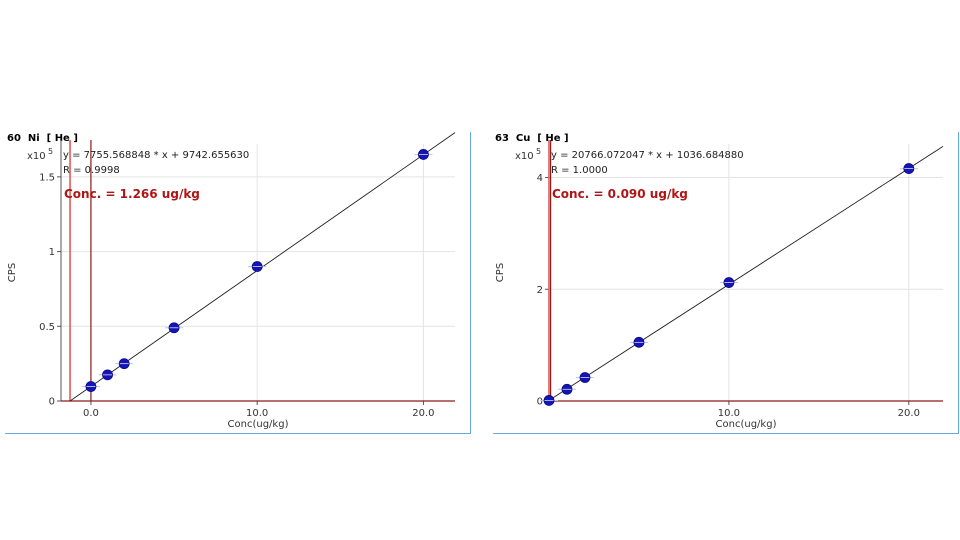  I want to click on y-tick-label: 2, so click(540, 290).